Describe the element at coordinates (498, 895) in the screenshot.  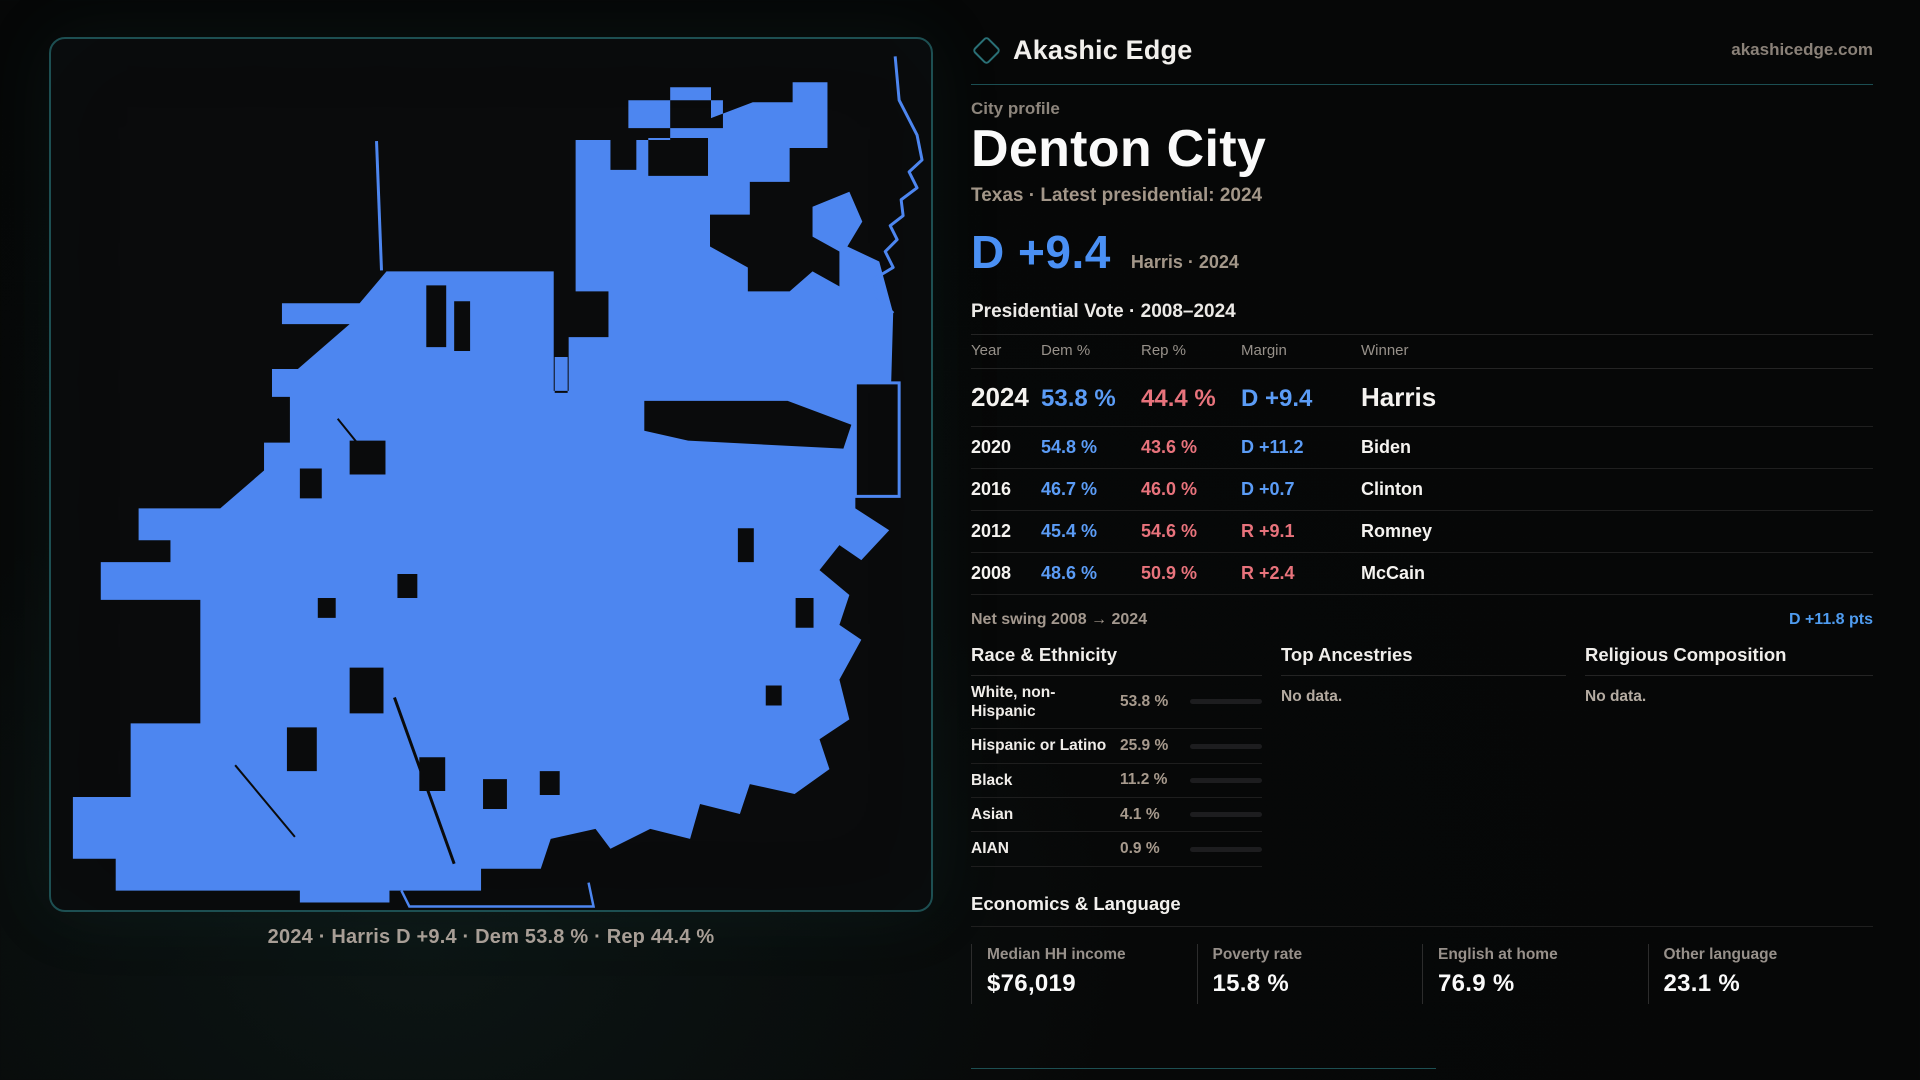
I see `map-boundary-south-line` at that location.